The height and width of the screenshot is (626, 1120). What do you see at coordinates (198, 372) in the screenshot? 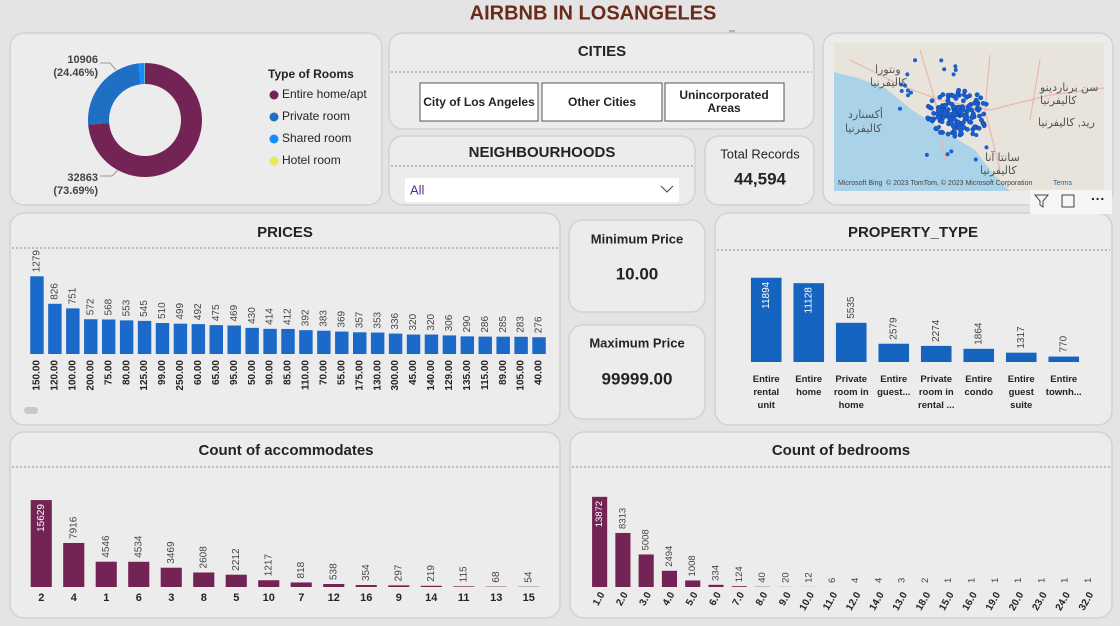
I see `x-tick-label: 60.00` at bounding box center [198, 372].